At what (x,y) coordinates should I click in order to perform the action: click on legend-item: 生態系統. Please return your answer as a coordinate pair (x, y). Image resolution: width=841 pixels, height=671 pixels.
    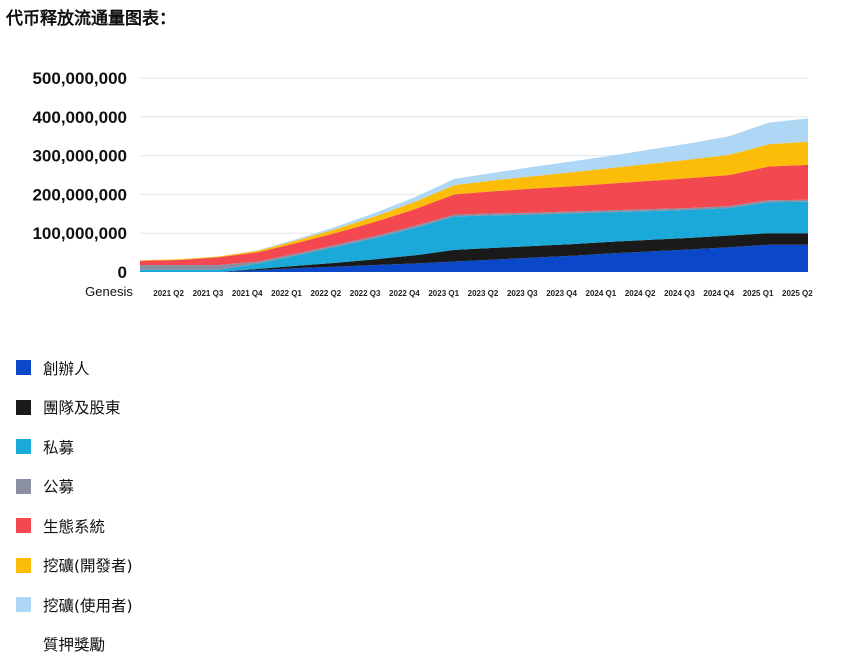
    Looking at the image, I should click on (74, 526).